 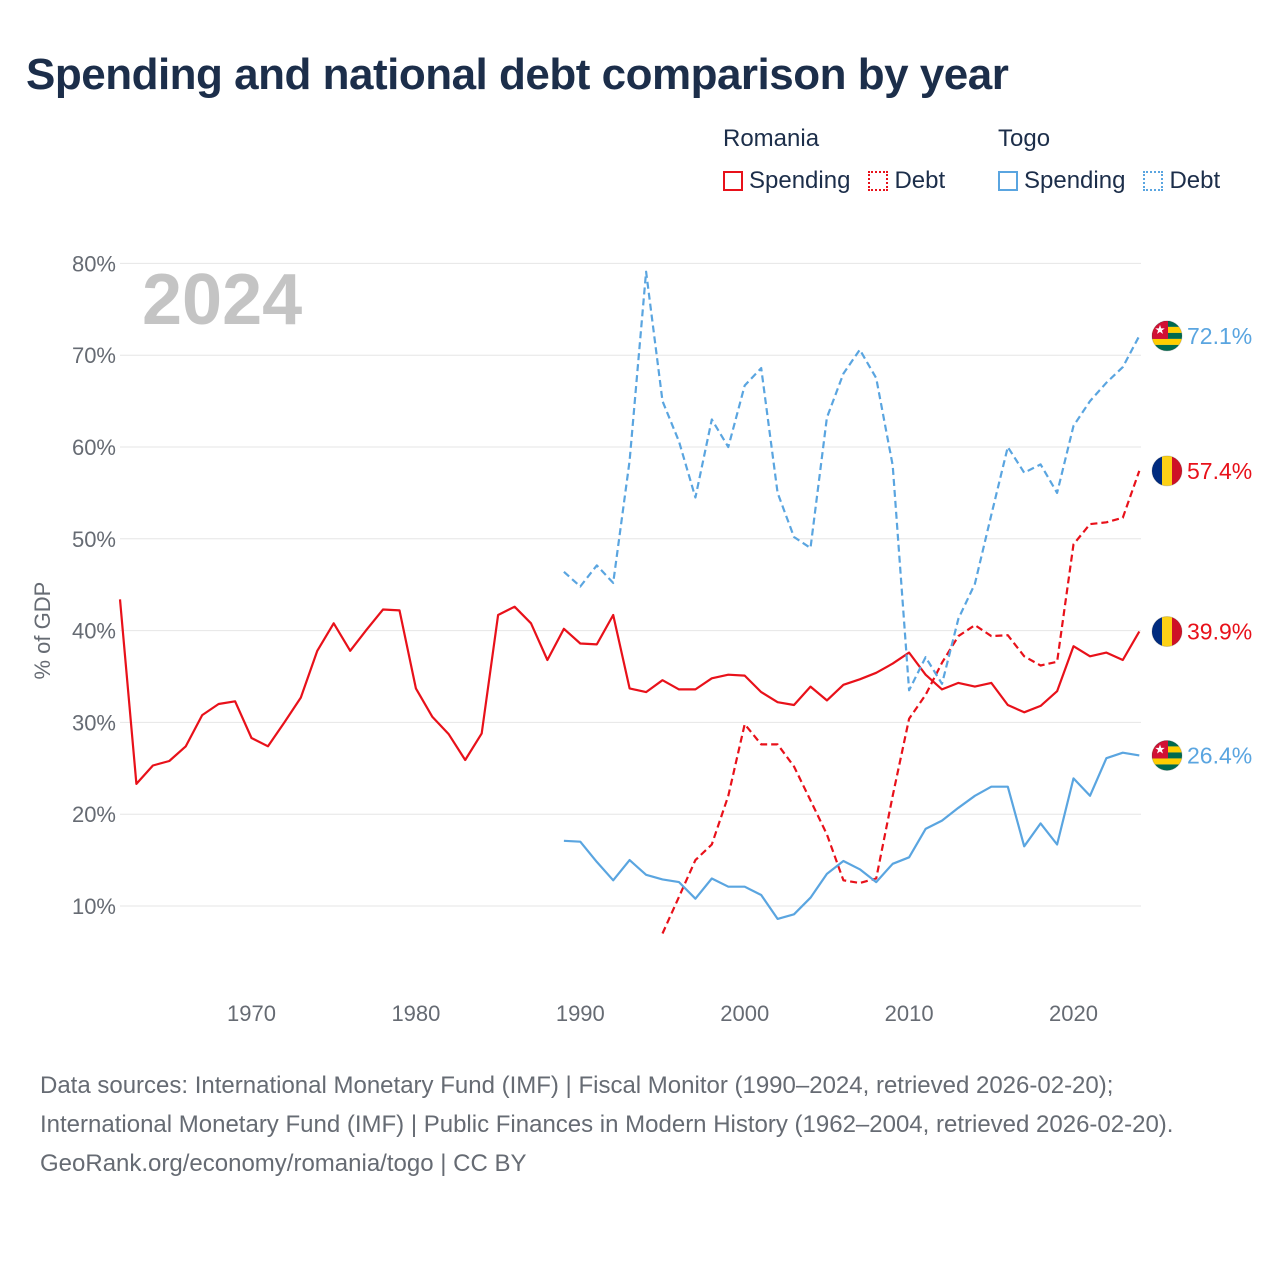 What do you see at coordinates (283, 1163) in the screenshot?
I see `footer-credit: GeoRank.org/economy/romania/togo | CC BY` at bounding box center [283, 1163].